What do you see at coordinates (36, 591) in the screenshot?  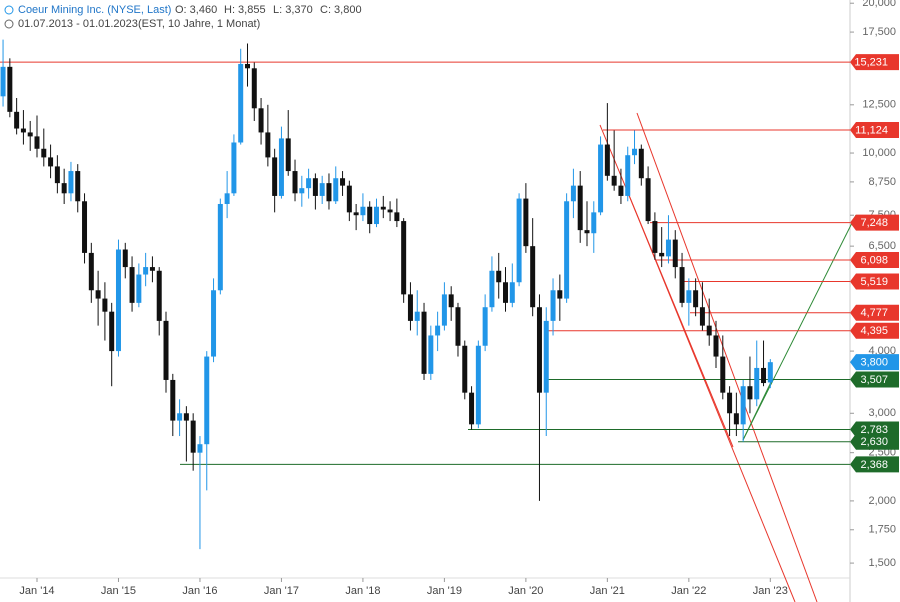 I see `x-tick-label: Jan '14` at bounding box center [36, 591].